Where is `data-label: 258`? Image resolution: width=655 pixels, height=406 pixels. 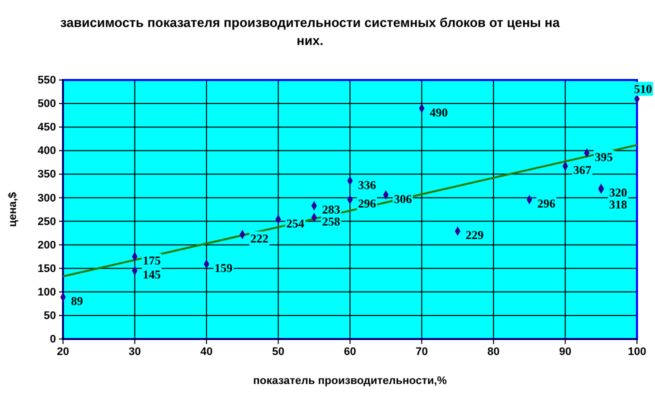
data-label: 258 is located at coordinates (331, 221).